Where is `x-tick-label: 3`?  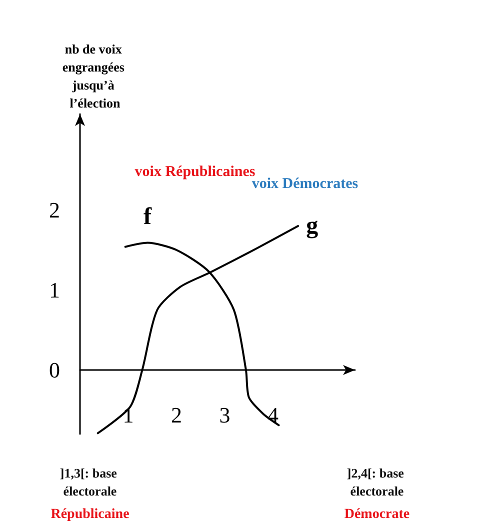 x-tick-label: 3 is located at coordinates (224, 415).